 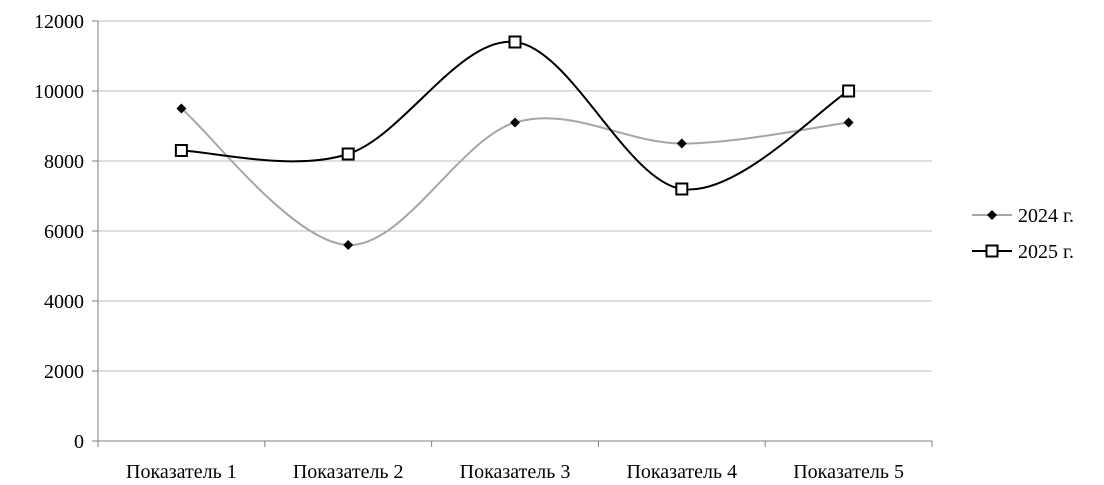 I want to click on y-tick-label: 12000, so click(x=59, y=22).